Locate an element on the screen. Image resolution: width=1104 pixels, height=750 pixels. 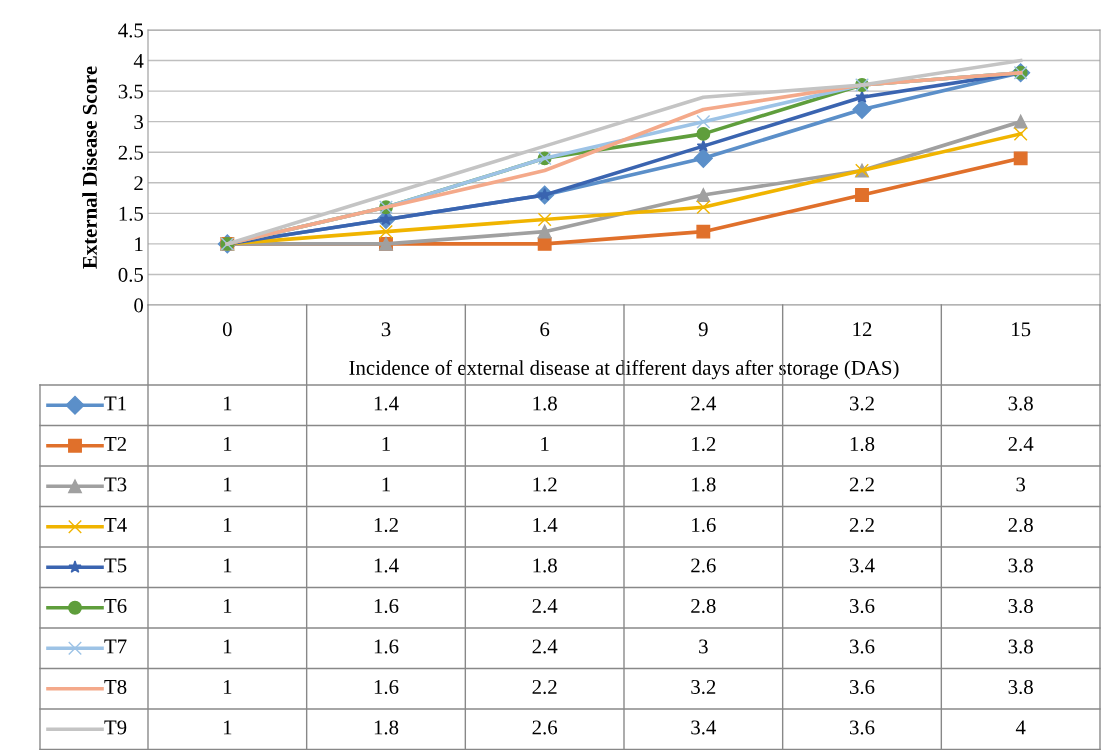
y-tick-label: 4.5 is located at coordinates (131, 30).